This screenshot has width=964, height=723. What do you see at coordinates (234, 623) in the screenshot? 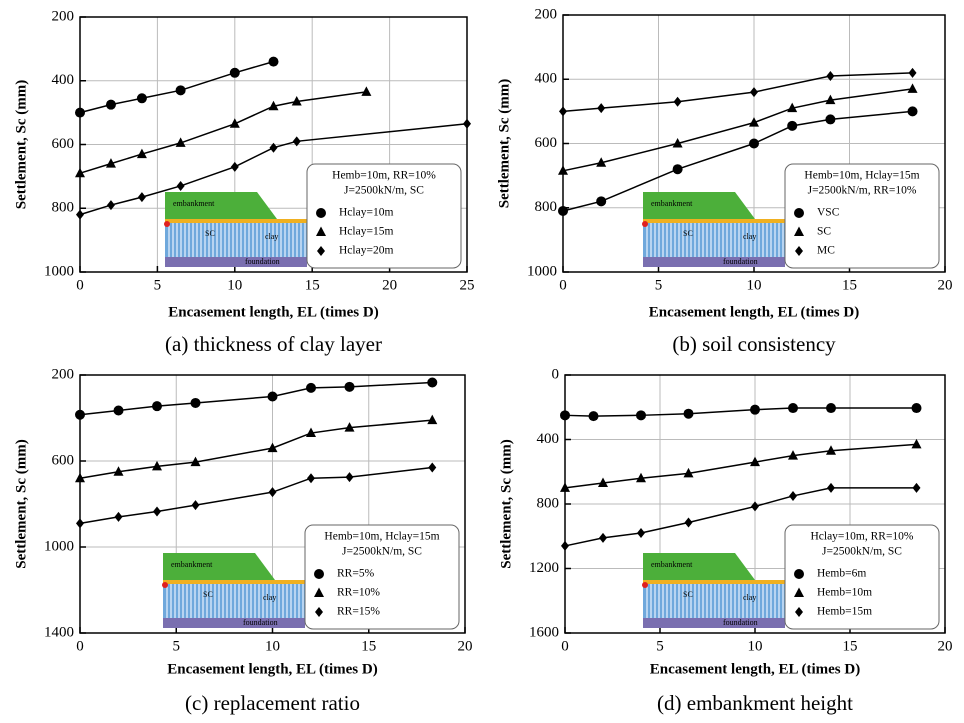
I see `inset-foundation` at bounding box center [234, 623].